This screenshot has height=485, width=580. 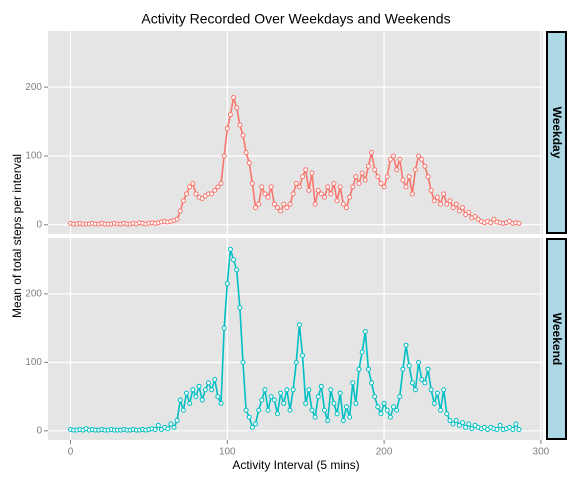 I want to click on y-tick-label: 100, so click(x=33, y=362).